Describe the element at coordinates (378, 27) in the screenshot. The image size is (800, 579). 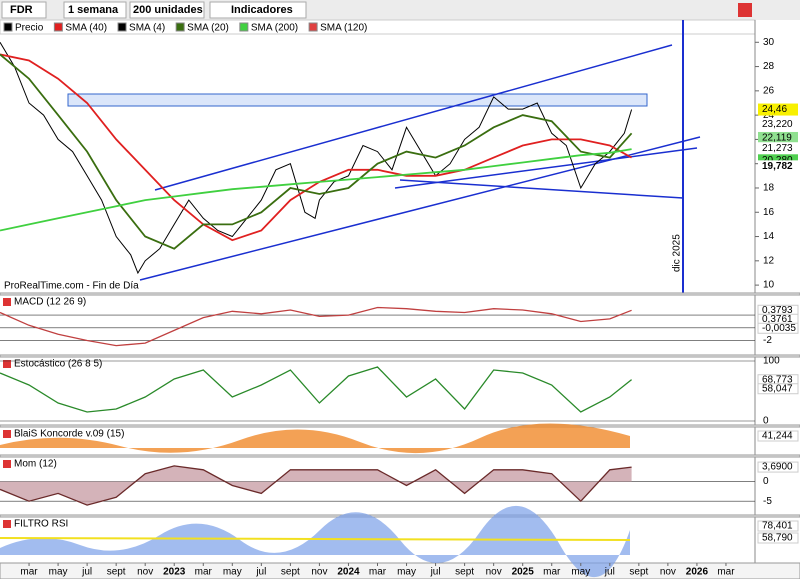
I see `legend-bar` at that location.